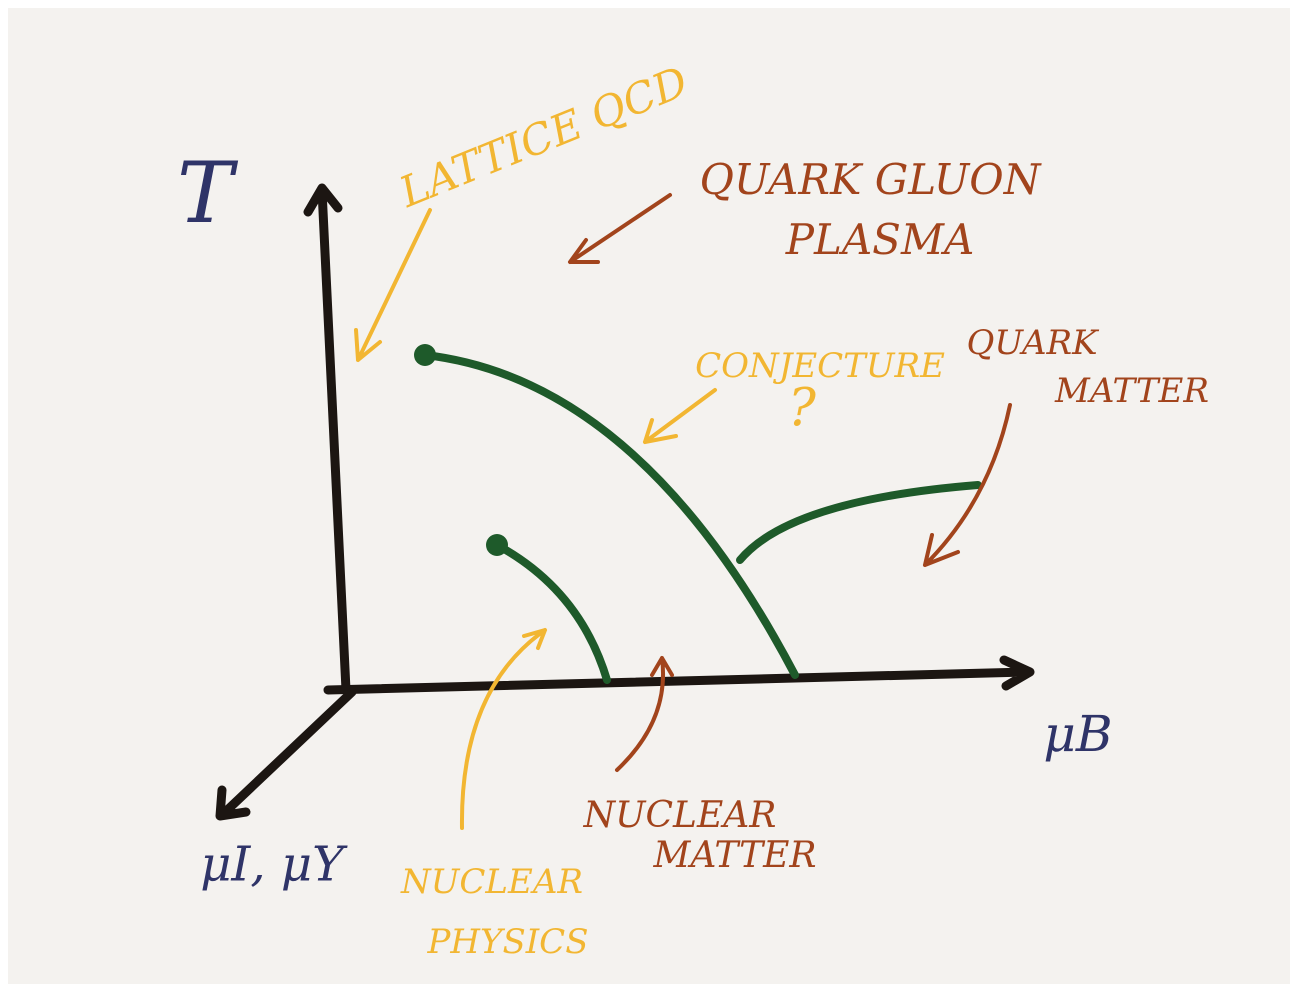 This screenshot has height=990, width=1296. What do you see at coordinates (274, 865) in the screenshot?
I see `axis-label: μI, μY` at bounding box center [274, 865].